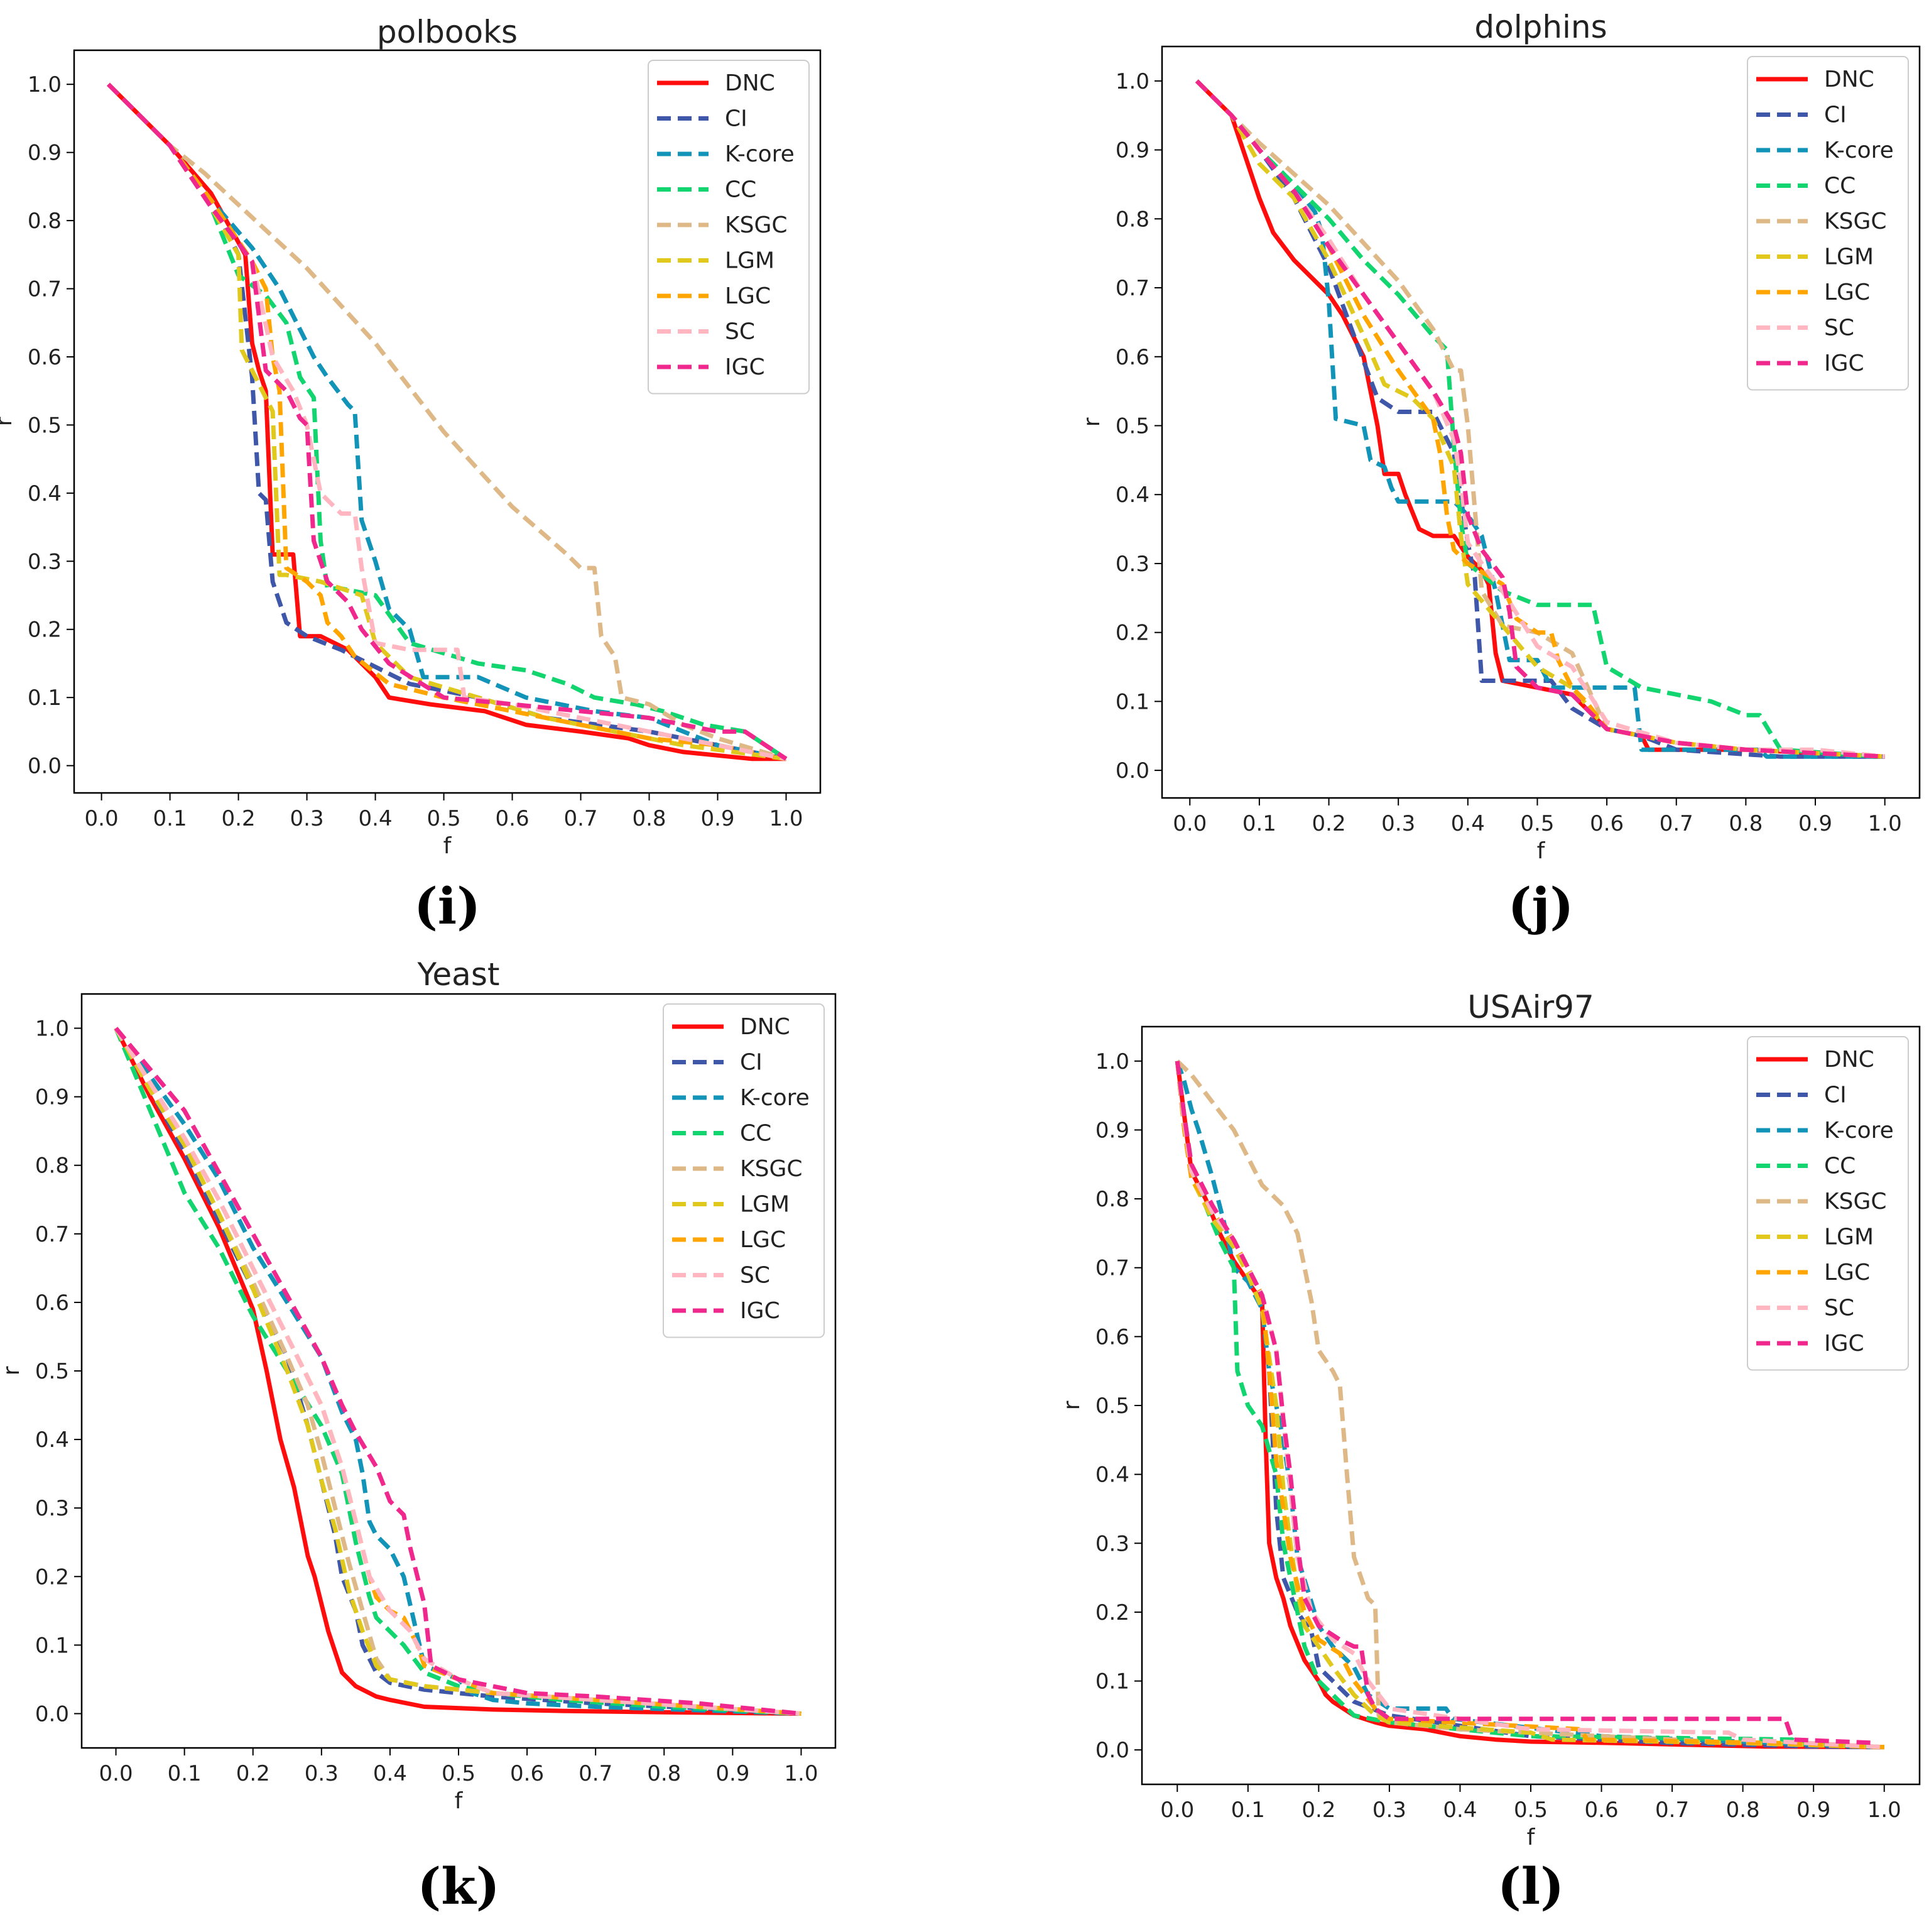 The width and height of the screenshot is (1929, 1932). I want to click on plot-frame, so click(447, 422).